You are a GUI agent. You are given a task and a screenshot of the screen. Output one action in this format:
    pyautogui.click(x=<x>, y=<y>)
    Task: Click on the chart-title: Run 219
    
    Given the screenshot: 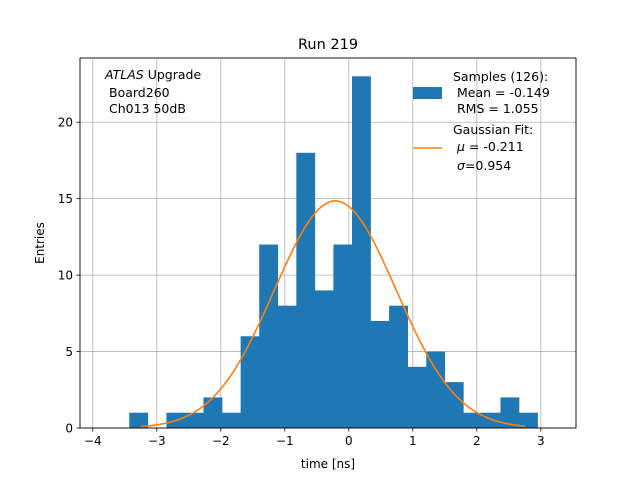 What is the action you would take?
    pyautogui.click(x=328, y=45)
    